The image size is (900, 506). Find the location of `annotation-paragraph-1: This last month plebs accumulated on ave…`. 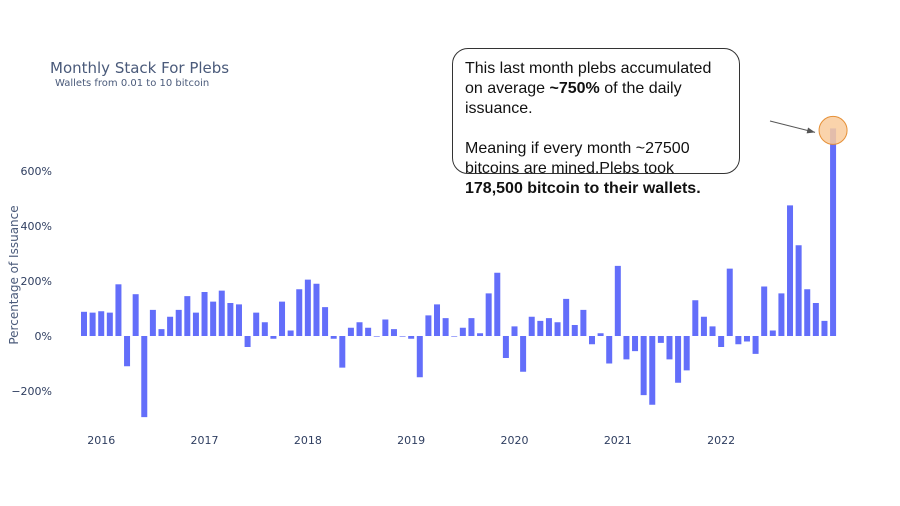

annotation-paragraph-1: This last month plebs accumulated on ave… is located at coordinates (588, 88).